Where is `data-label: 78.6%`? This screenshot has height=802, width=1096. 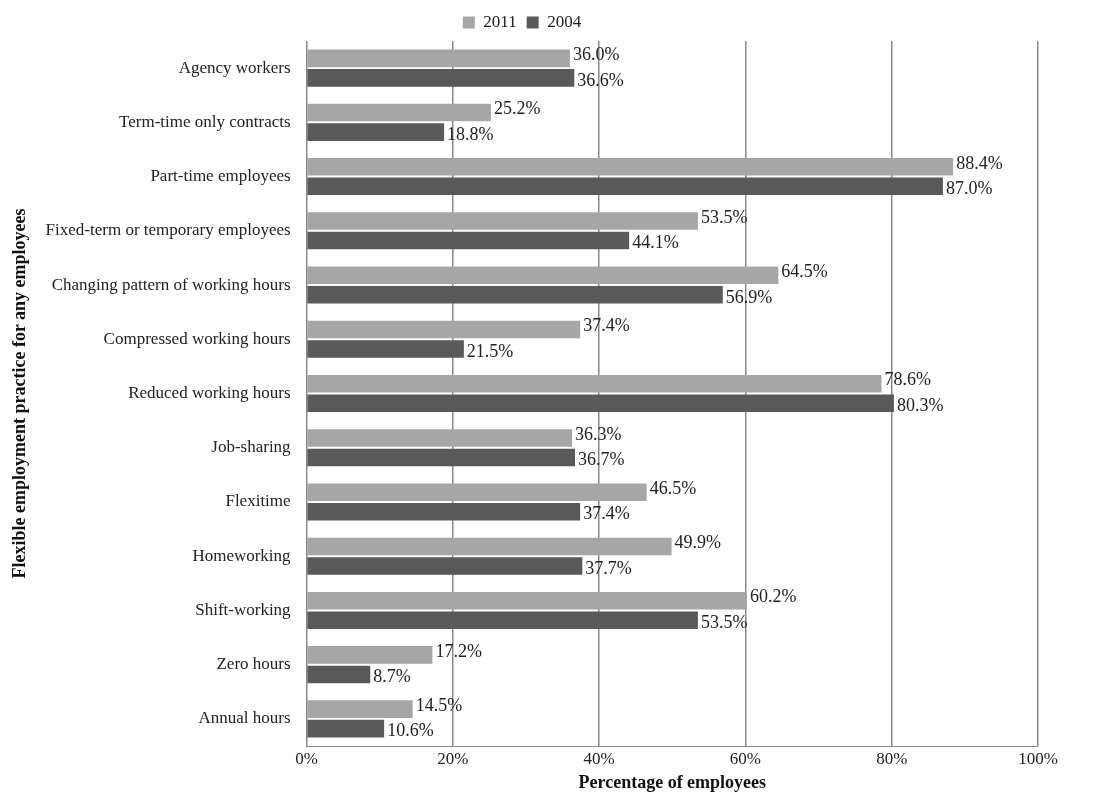 data-label: 78.6% is located at coordinates (907, 379).